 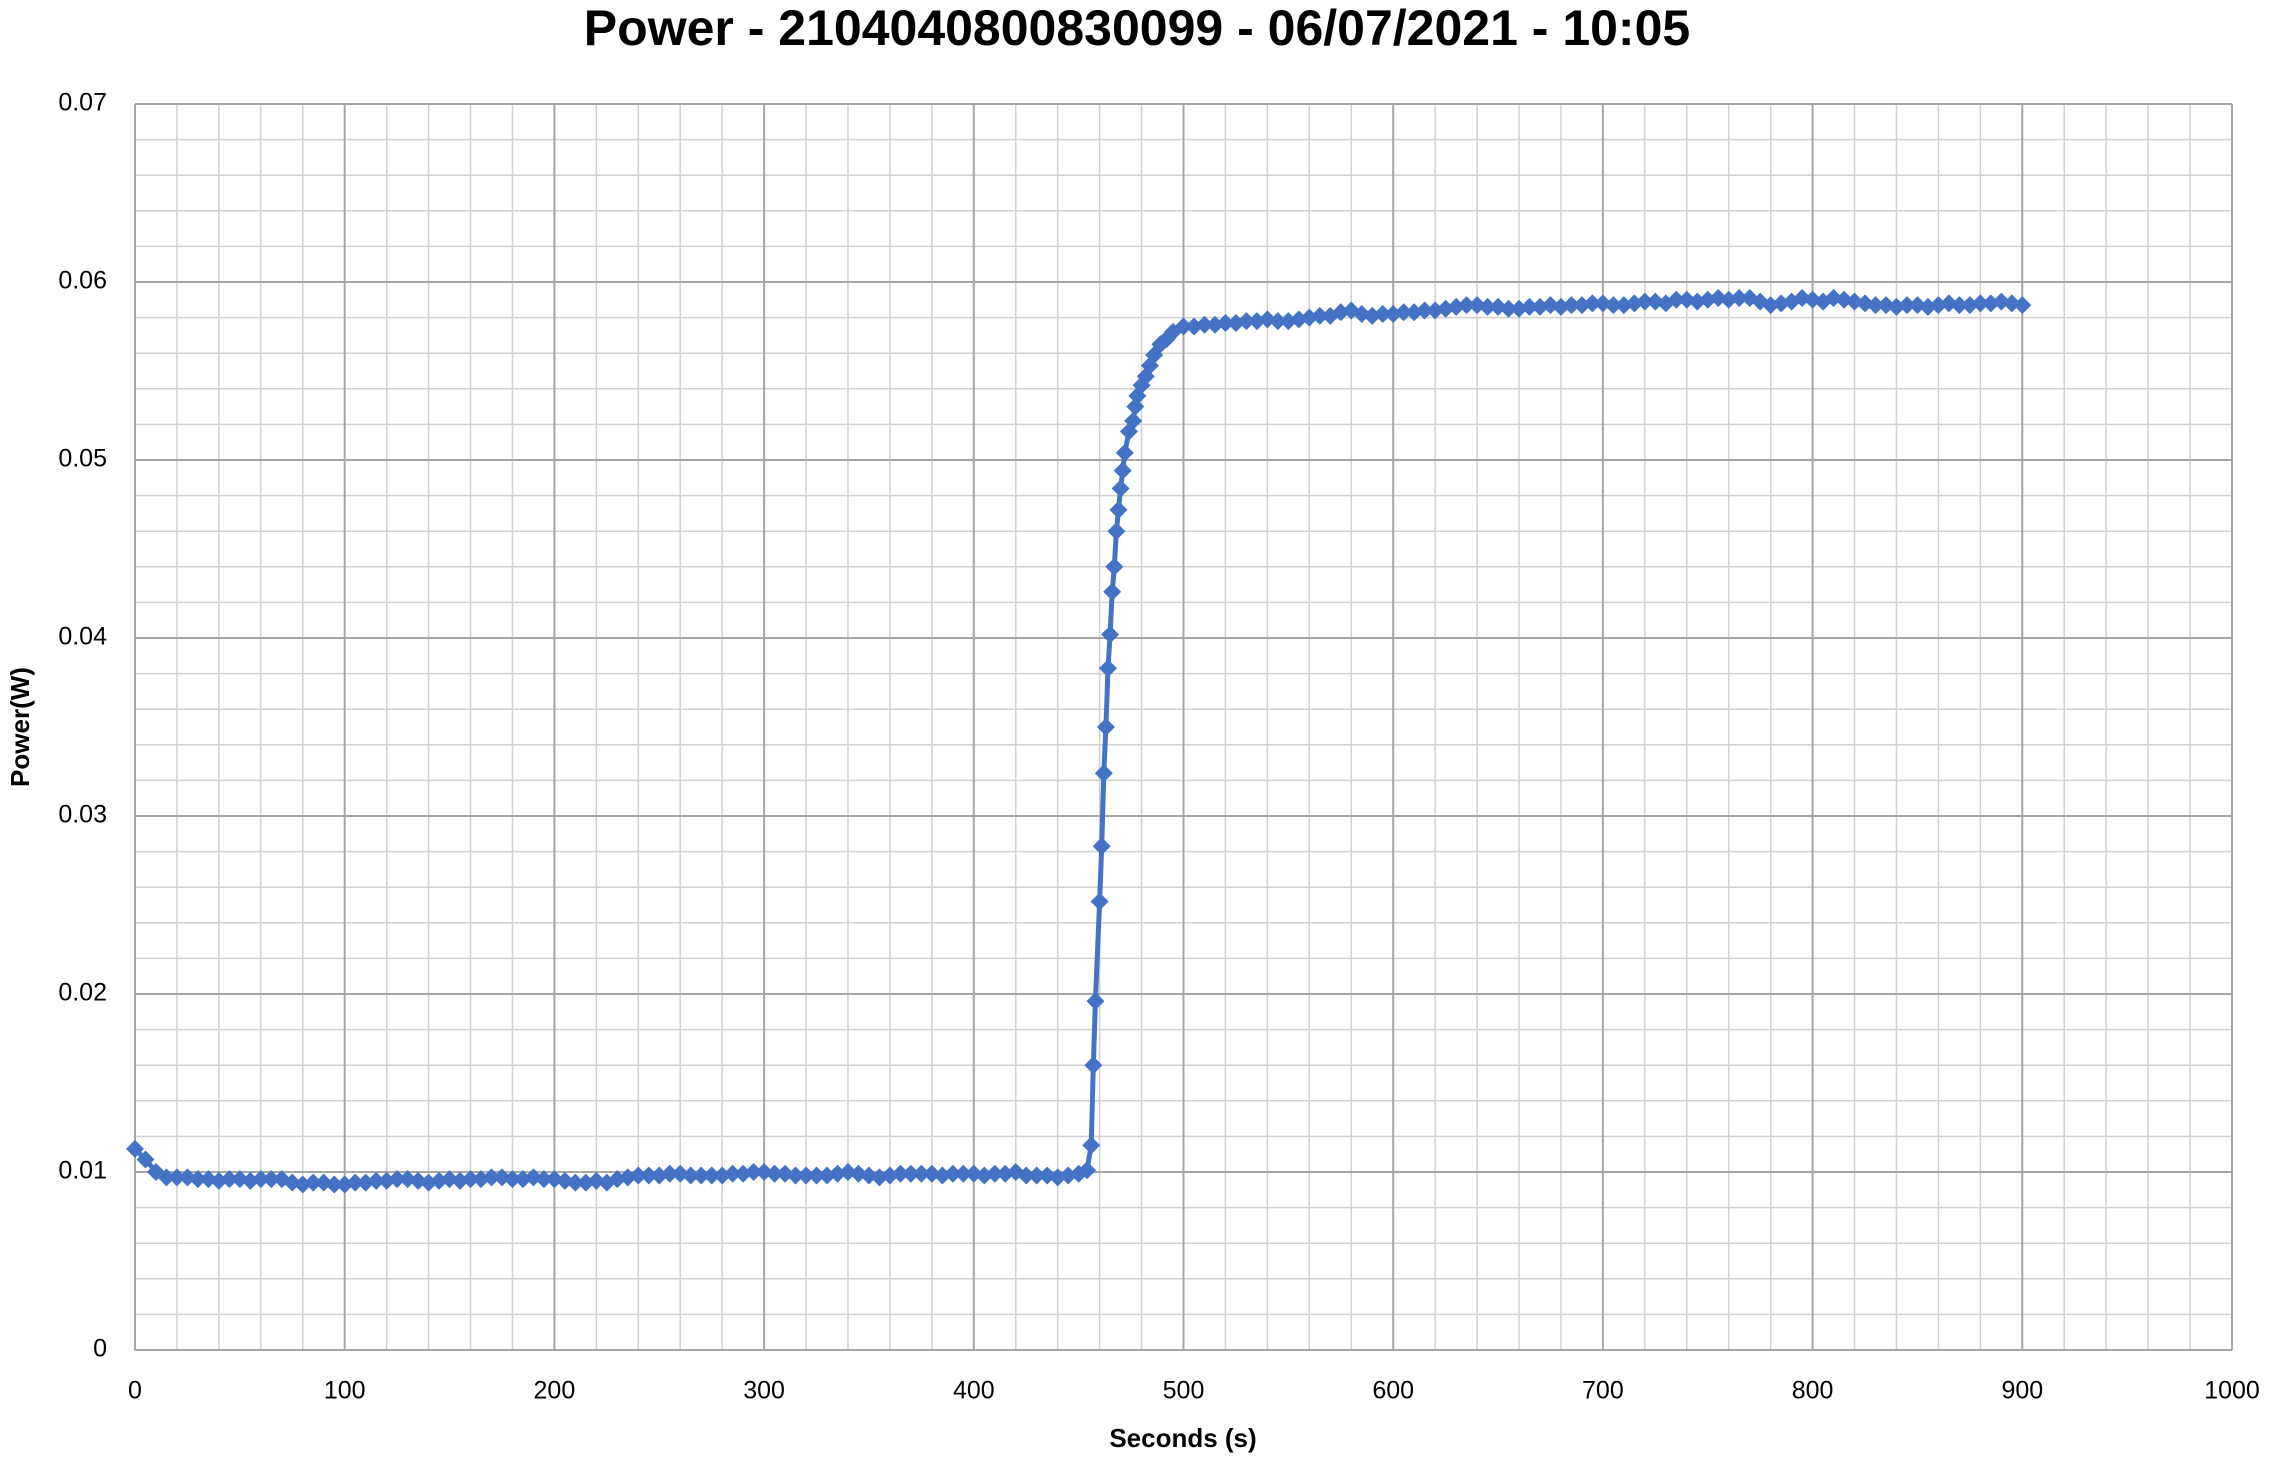 I want to click on x-tick-label: 100, so click(x=345, y=1391).